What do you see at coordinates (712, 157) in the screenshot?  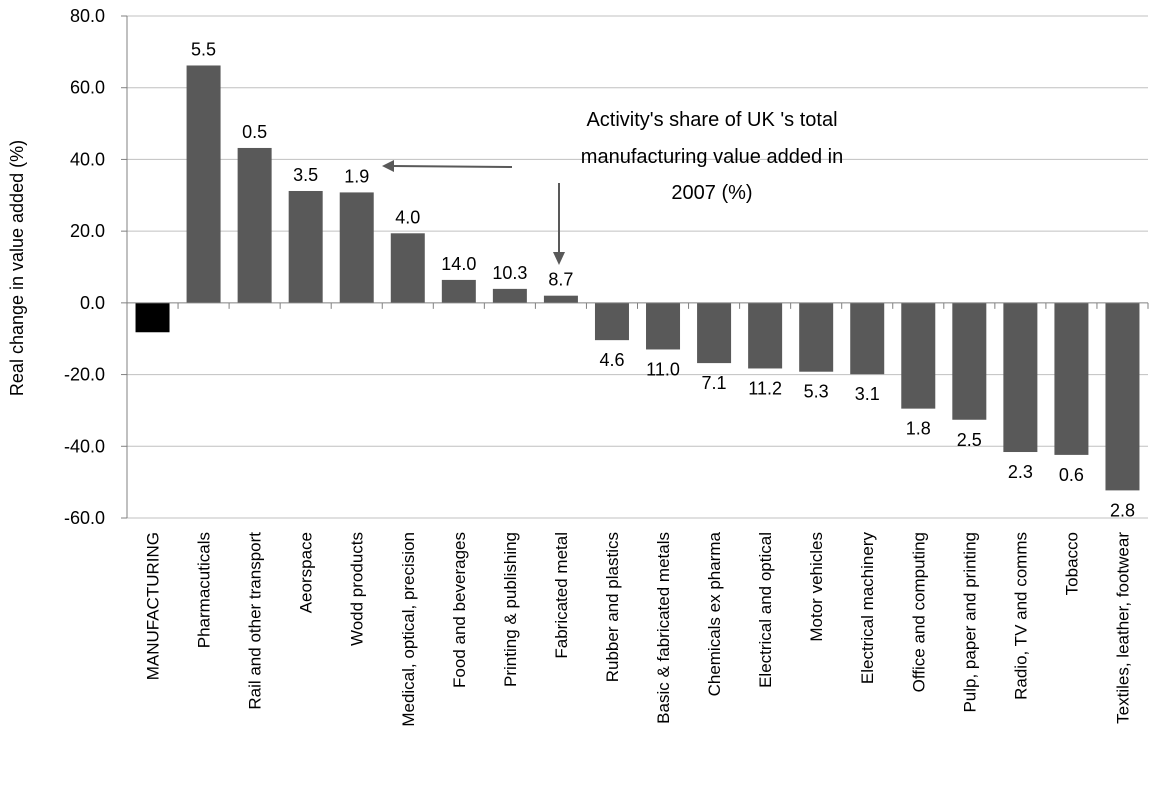 I see `annotation-line-2: manufacturing value added in` at bounding box center [712, 157].